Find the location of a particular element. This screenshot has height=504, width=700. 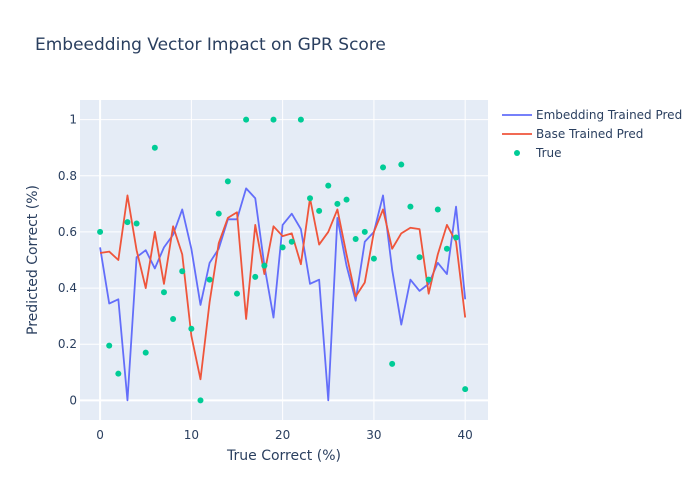

chart-title: Embeedding Vector Impact on GPR Score is located at coordinates (210, 45).